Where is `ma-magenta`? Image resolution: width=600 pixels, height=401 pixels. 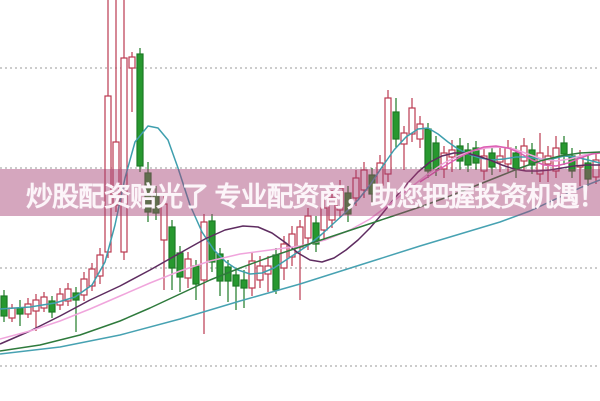
ma-magenta is located at coordinates (509, 164).